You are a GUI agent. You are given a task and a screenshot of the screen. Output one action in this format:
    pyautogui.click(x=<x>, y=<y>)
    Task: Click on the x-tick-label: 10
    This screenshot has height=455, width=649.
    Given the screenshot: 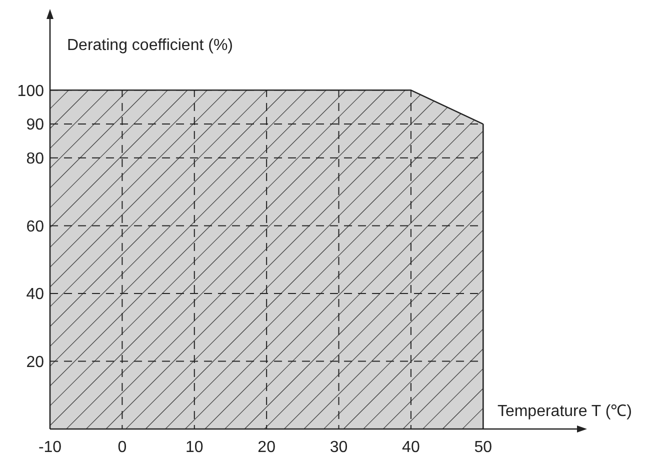 What is the action you would take?
    pyautogui.click(x=194, y=447)
    